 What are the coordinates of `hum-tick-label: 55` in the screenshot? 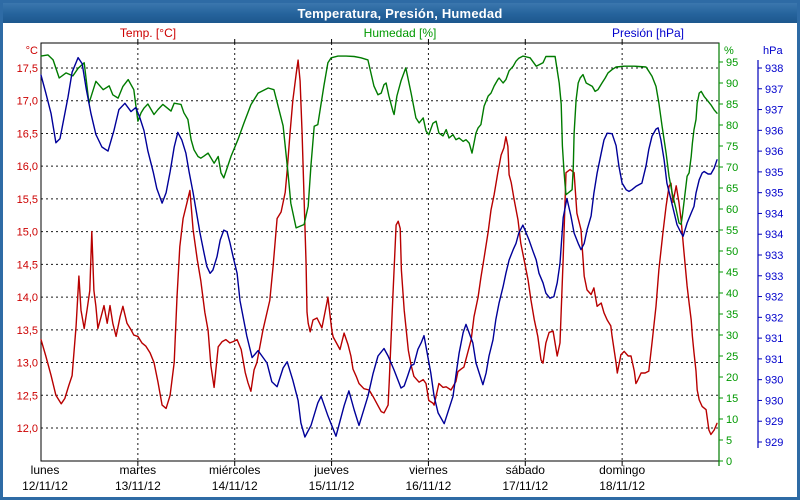 It's located at (732, 231).